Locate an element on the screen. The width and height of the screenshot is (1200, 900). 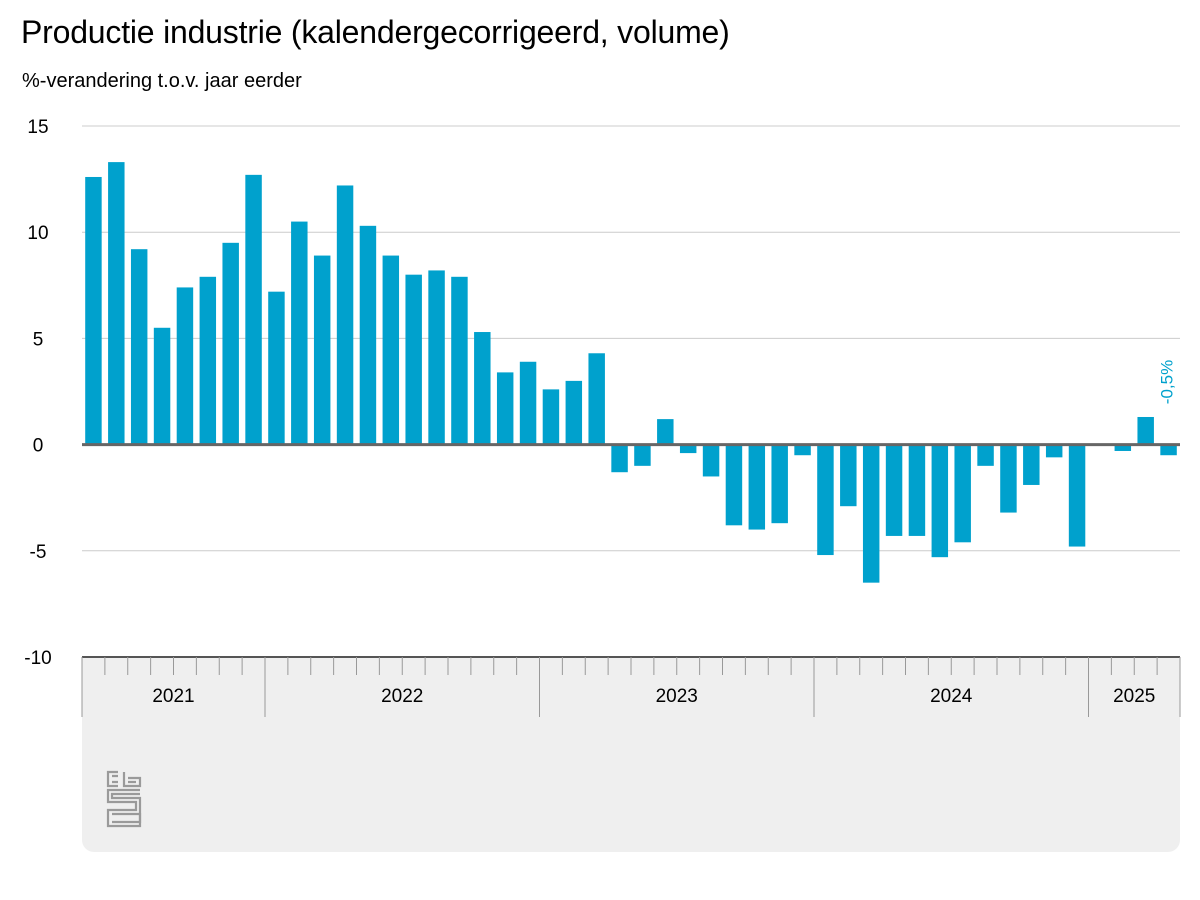
x-year-label: 2021 is located at coordinates (173, 696).